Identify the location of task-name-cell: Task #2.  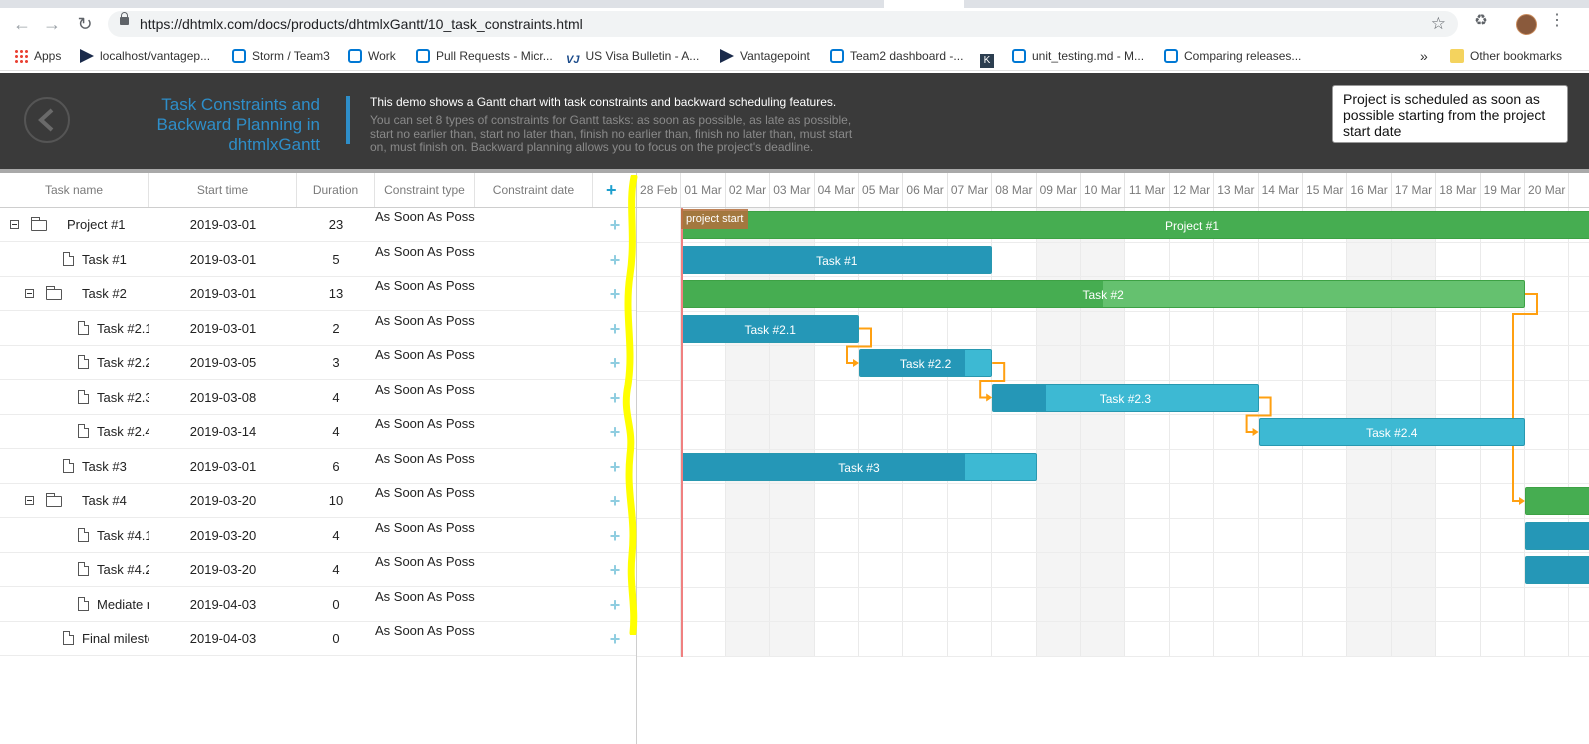
(104, 293).